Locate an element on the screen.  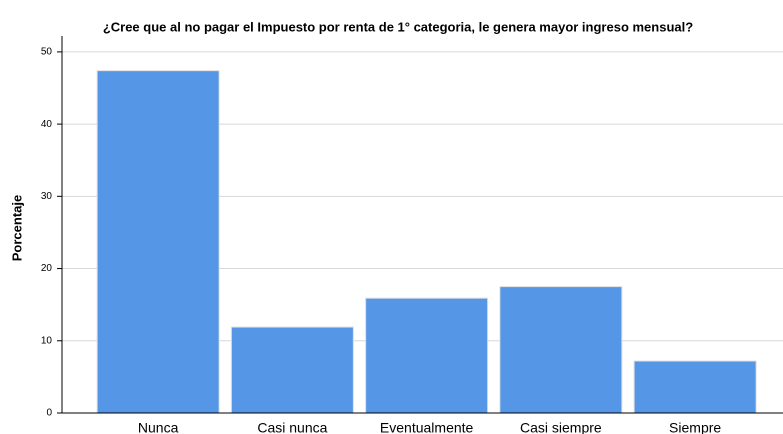
x-tick-label: Nunca is located at coordinates (158, 427).